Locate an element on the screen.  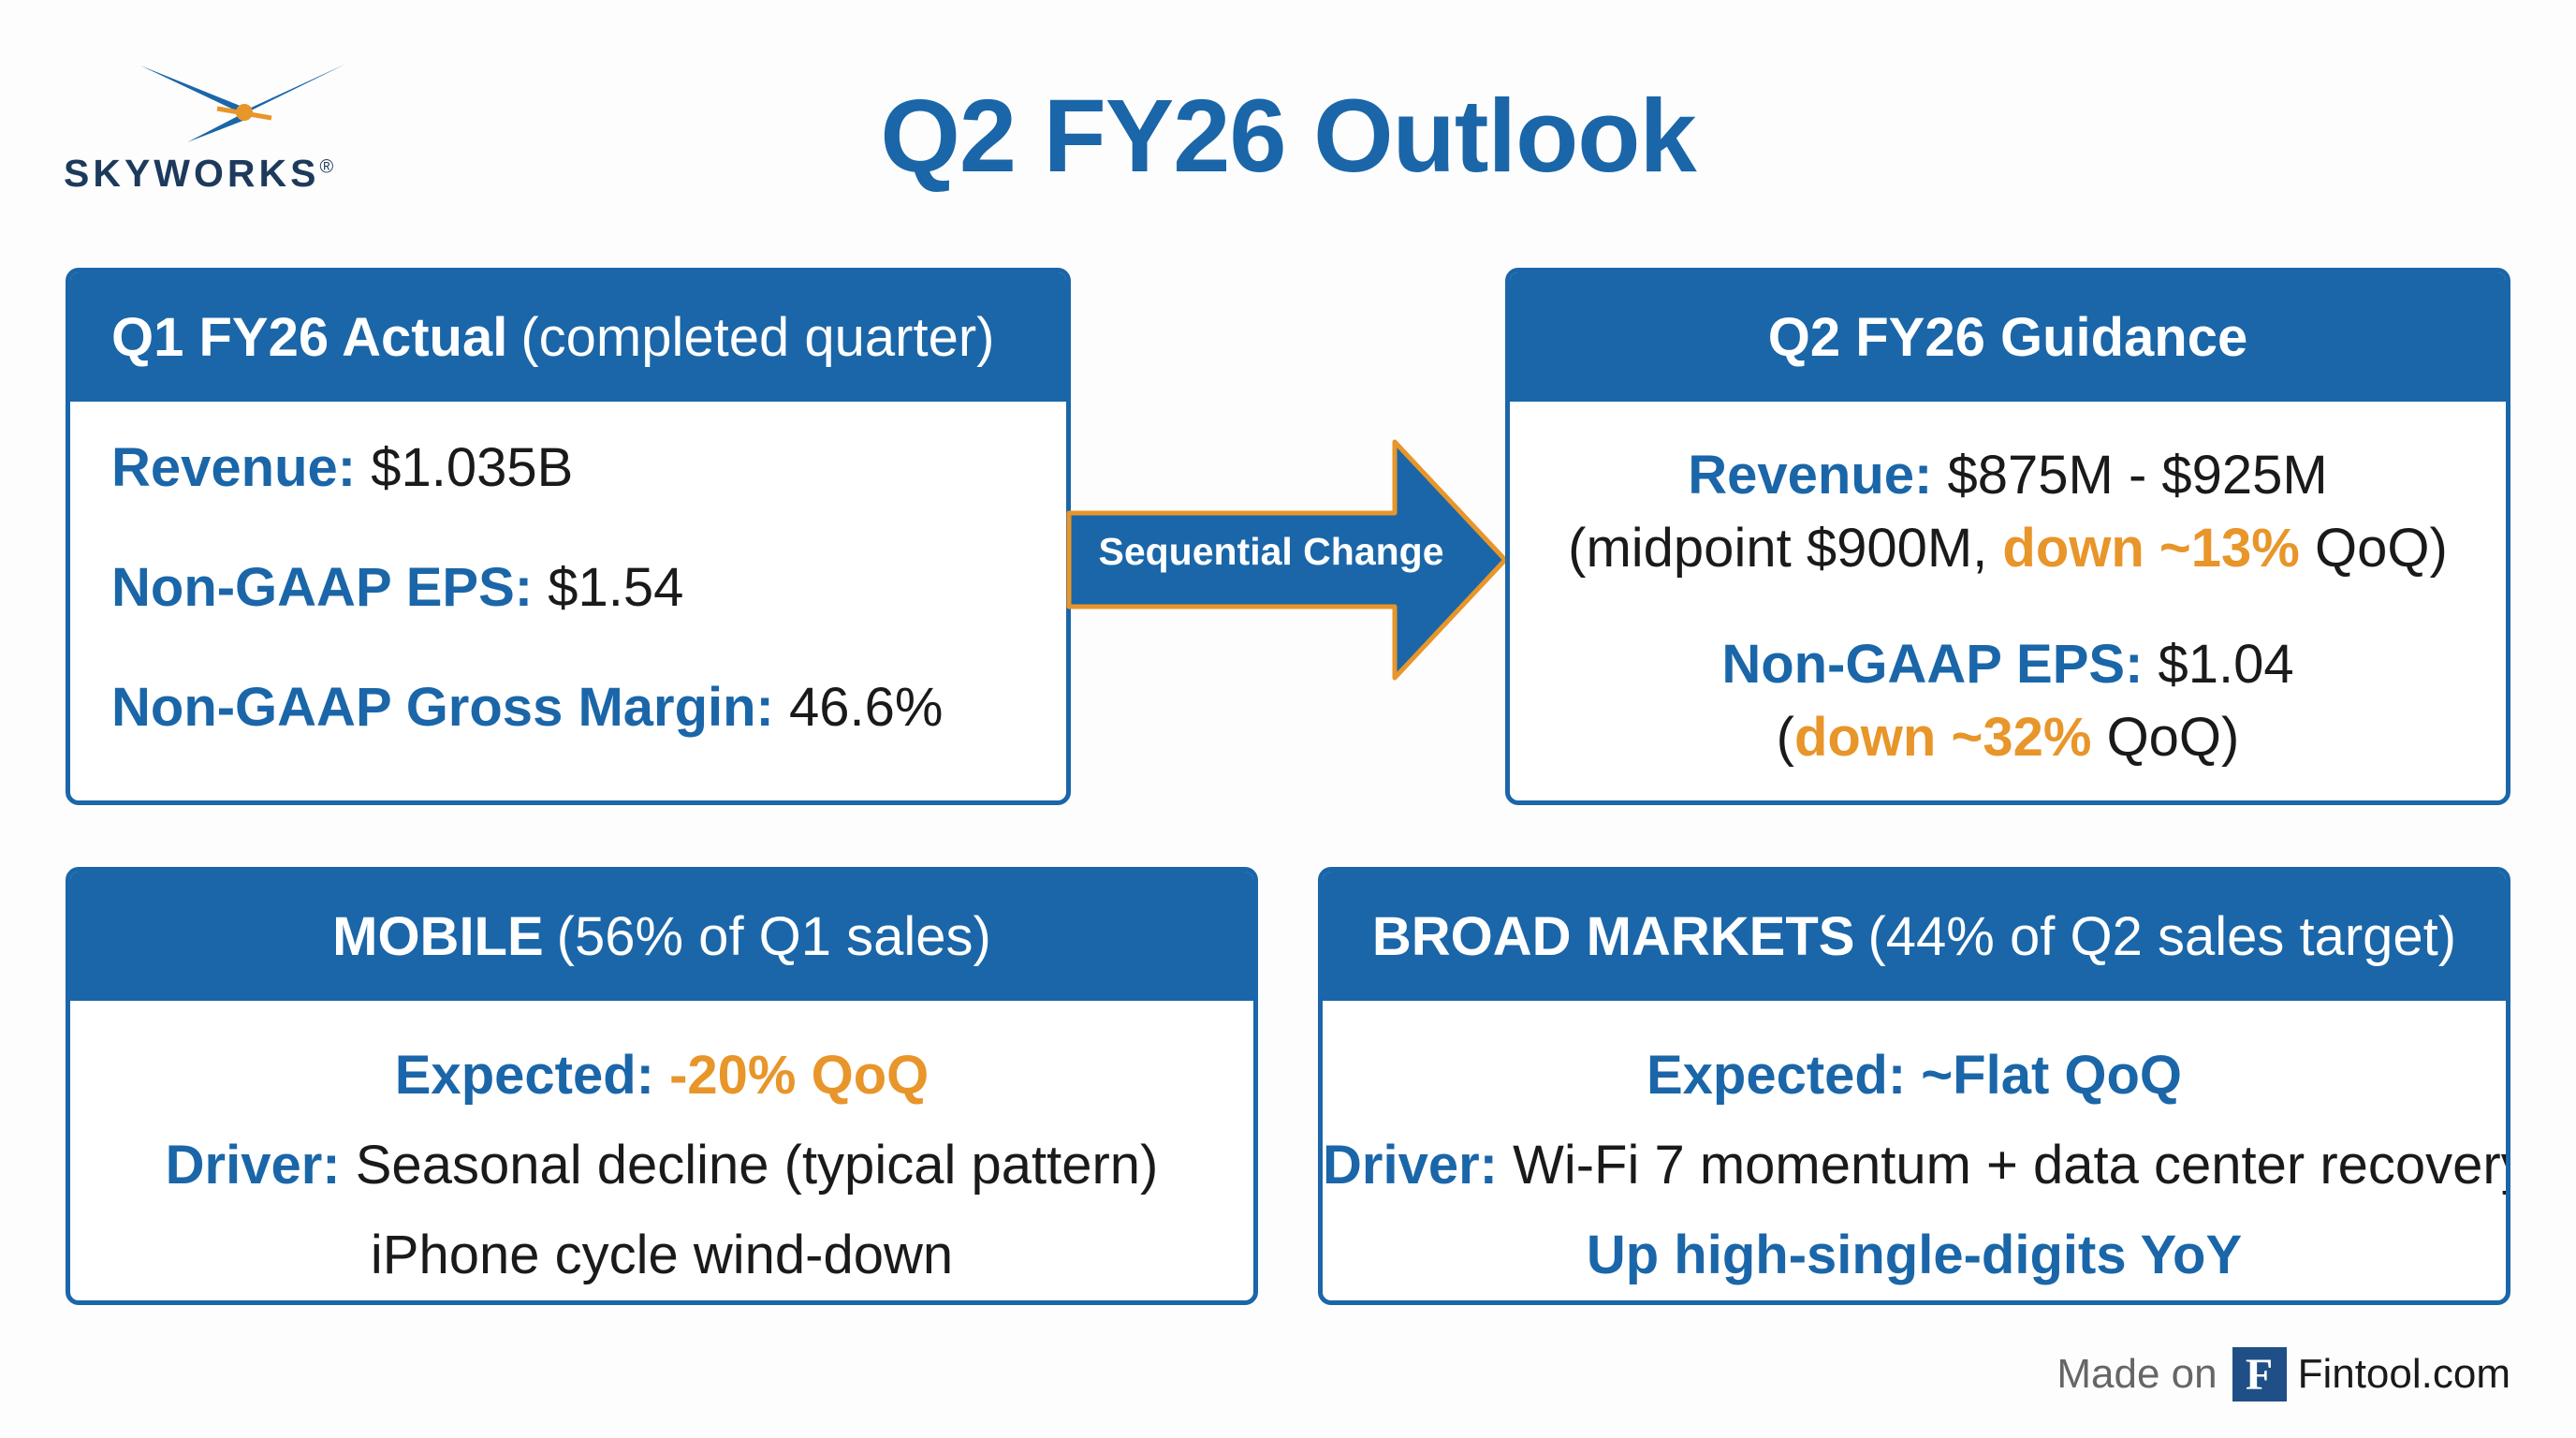
page-title: Q2 FY26 Outlook is located at coordinates (1288, 136).